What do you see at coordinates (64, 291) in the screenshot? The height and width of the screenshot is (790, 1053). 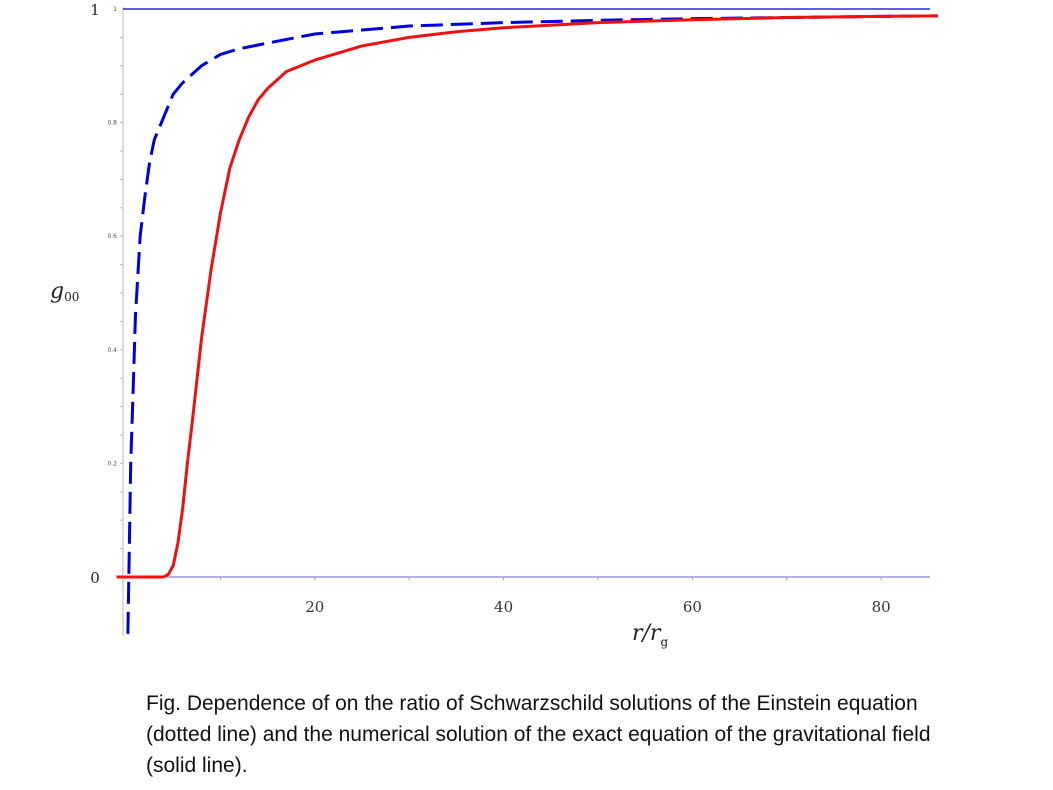 I see `y-axis-label: g00` at bounding box center [64, 291].